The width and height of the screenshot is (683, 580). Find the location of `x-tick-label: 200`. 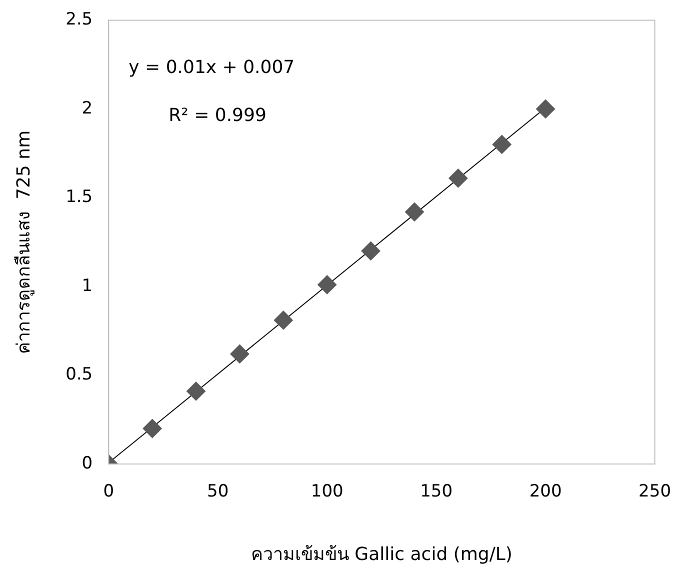

x-tick-label: 200 is located at coordinates (545, 492).